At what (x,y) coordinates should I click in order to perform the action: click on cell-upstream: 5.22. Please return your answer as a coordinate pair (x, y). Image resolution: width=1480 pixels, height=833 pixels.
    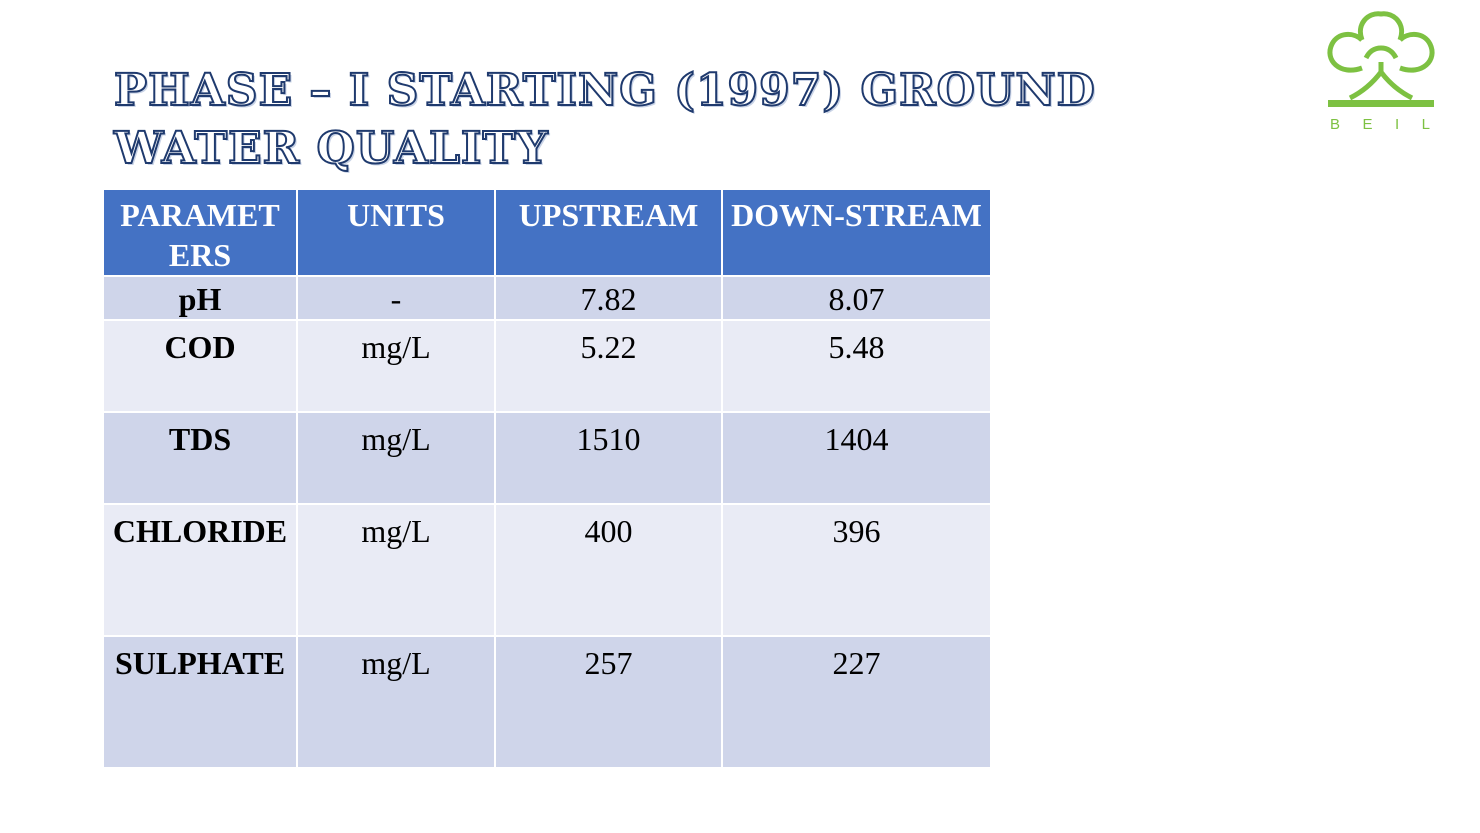
    Looking at the image, I should click on (608, 366).